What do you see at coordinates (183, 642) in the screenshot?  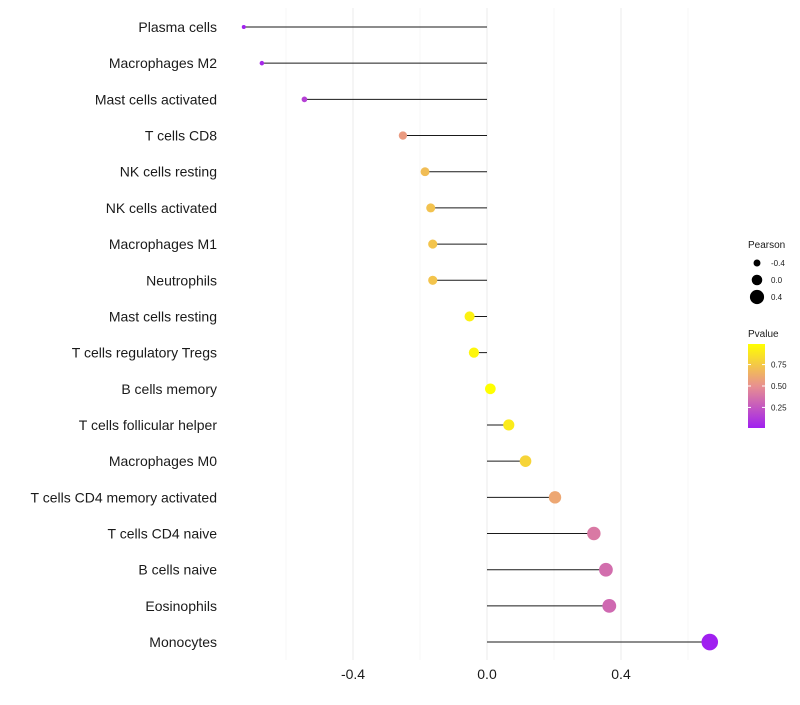 I see `category-label: Monocytes` at bounding box center [183, 642].